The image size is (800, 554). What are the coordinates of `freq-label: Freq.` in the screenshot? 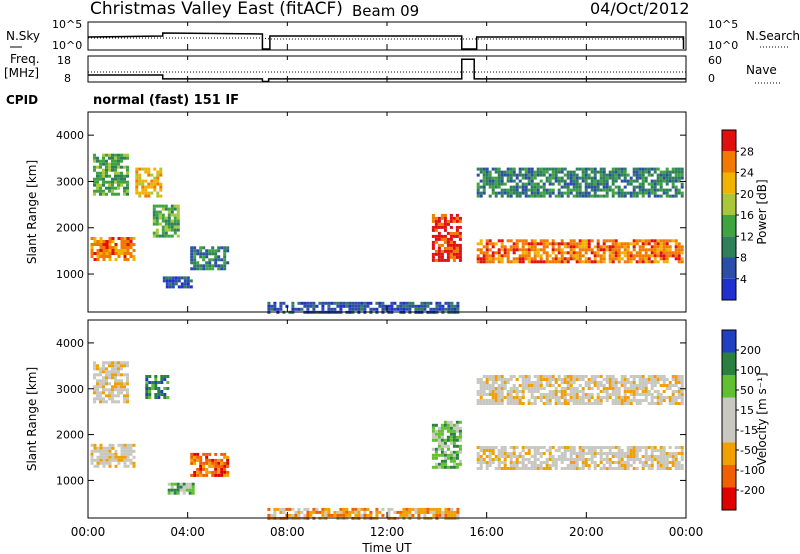 It's located at (25, 59).